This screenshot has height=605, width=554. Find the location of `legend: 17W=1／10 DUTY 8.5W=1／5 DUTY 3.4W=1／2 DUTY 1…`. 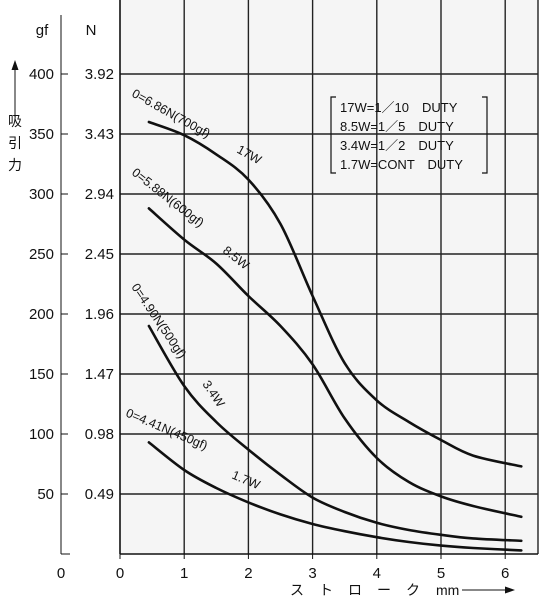

legend: 17W=1／10 DUTY 8.5W=1／5 DUTY 3.4W=1／2 DUTY 1… is located at coordinates (409, 135).